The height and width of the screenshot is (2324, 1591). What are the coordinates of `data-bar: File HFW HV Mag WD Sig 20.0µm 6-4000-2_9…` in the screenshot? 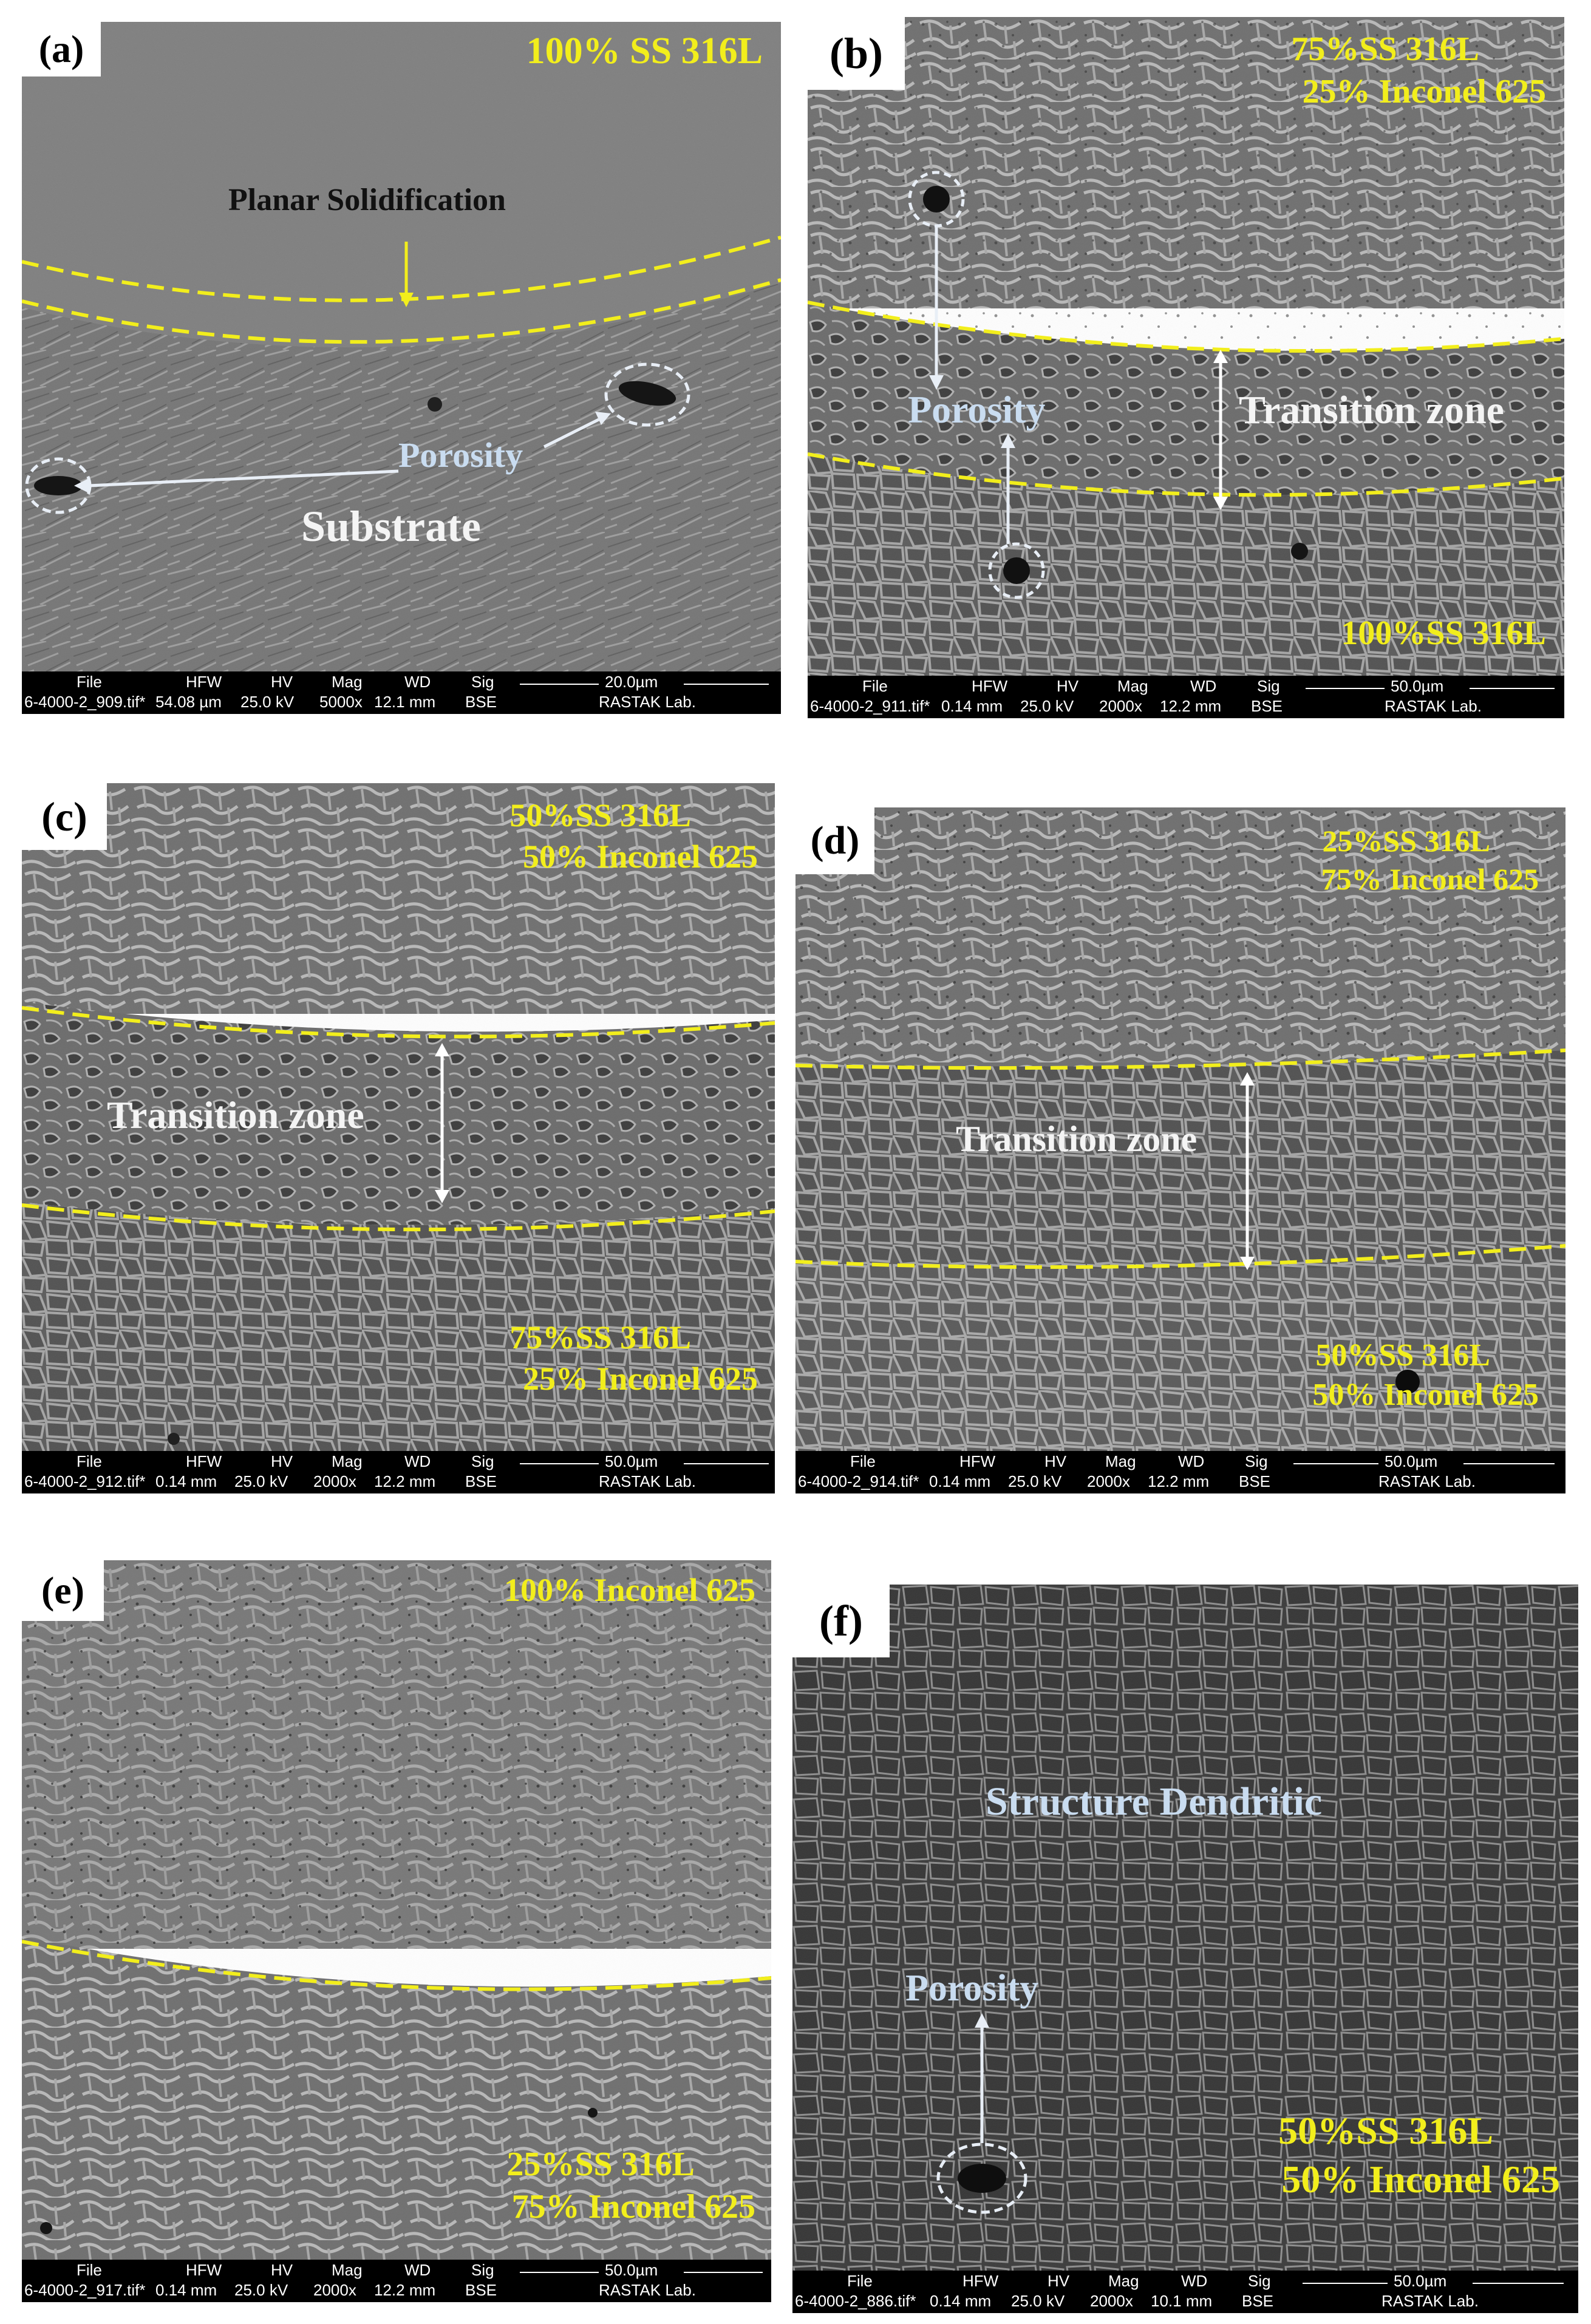 It's located at (401, 692).